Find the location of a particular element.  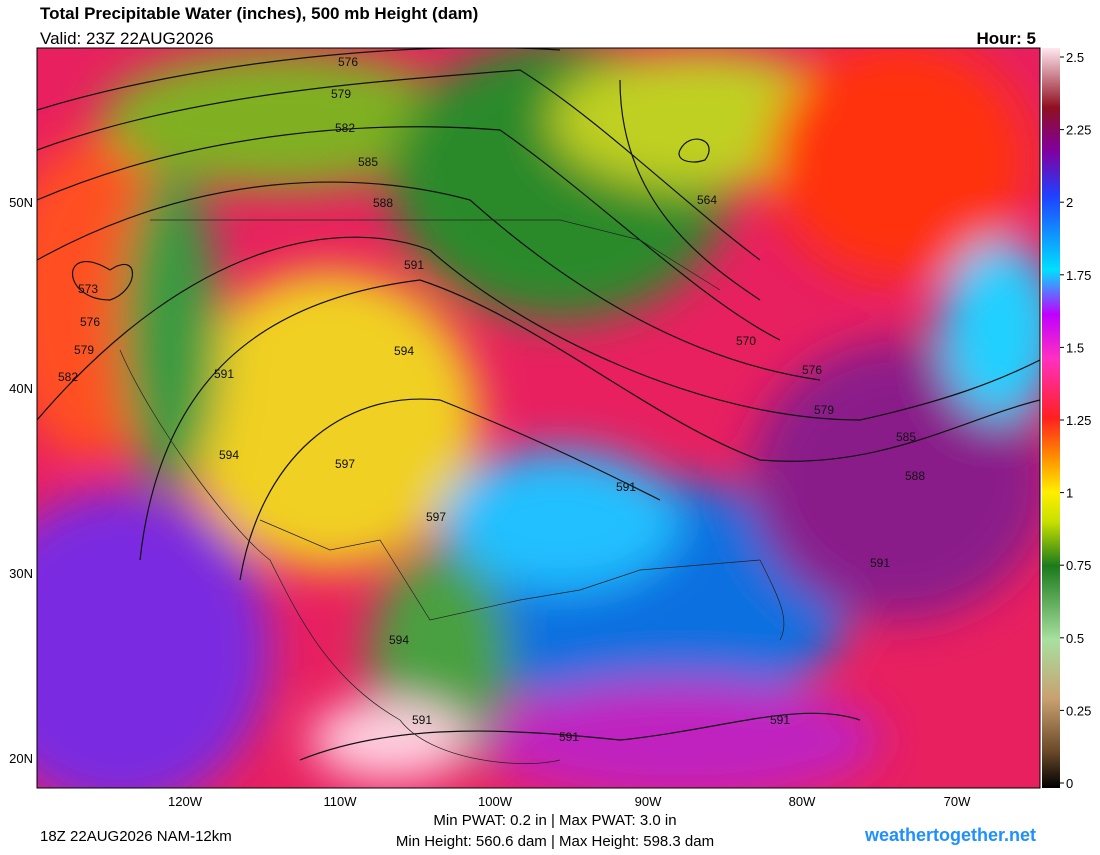

longitude-label: 80W is located at coordinates (802, 801).